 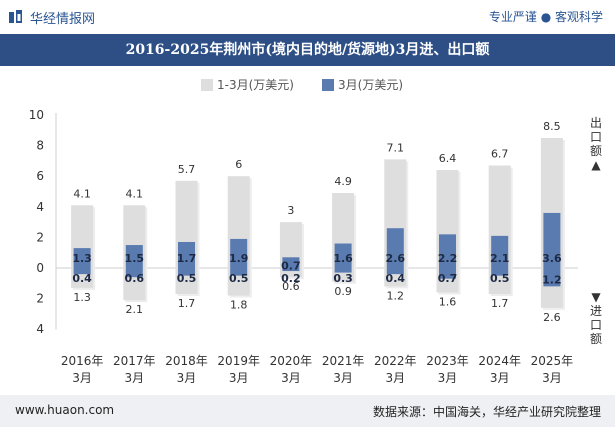 What do you see at coordinates (307, 411) in the screenshot?
I see `footer: www.huaon.com 数据来源：中国海关，华经产业研究院整理` at bounding box center [307, 411].